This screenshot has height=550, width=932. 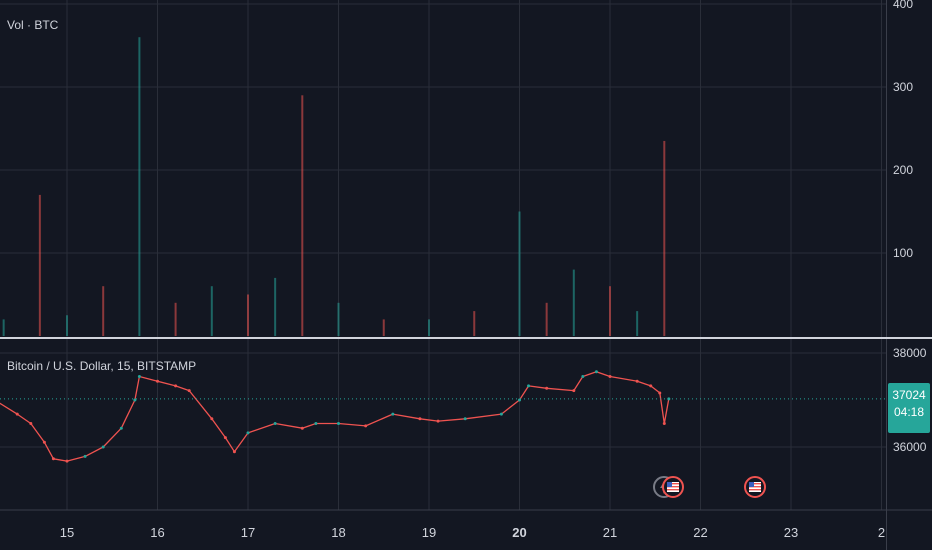 What do you see at coordinates (33, 25) in the screenshot?
I see `volume-pane-title: Vol · BTC` at bounding box center [33, 25].